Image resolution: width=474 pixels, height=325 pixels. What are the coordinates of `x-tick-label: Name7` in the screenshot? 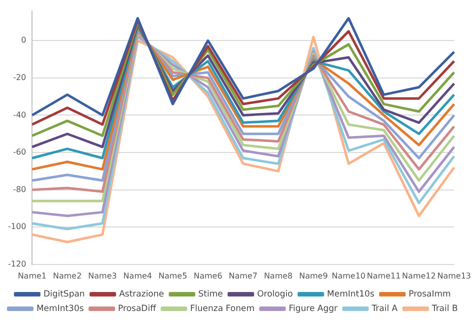 It's located at (243, 275).